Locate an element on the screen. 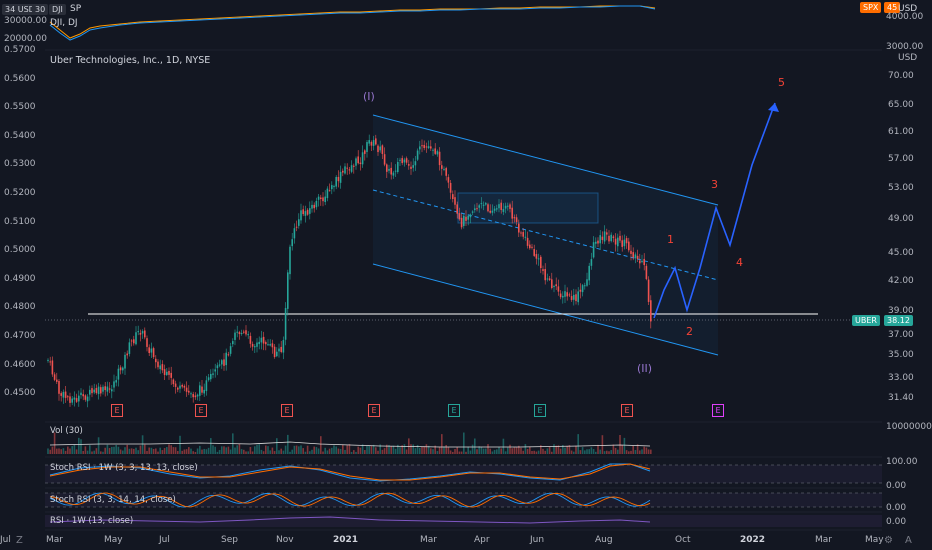 The width and height of the screenshot is (932, 550). stoch-k is located at coordinates (350, 500).